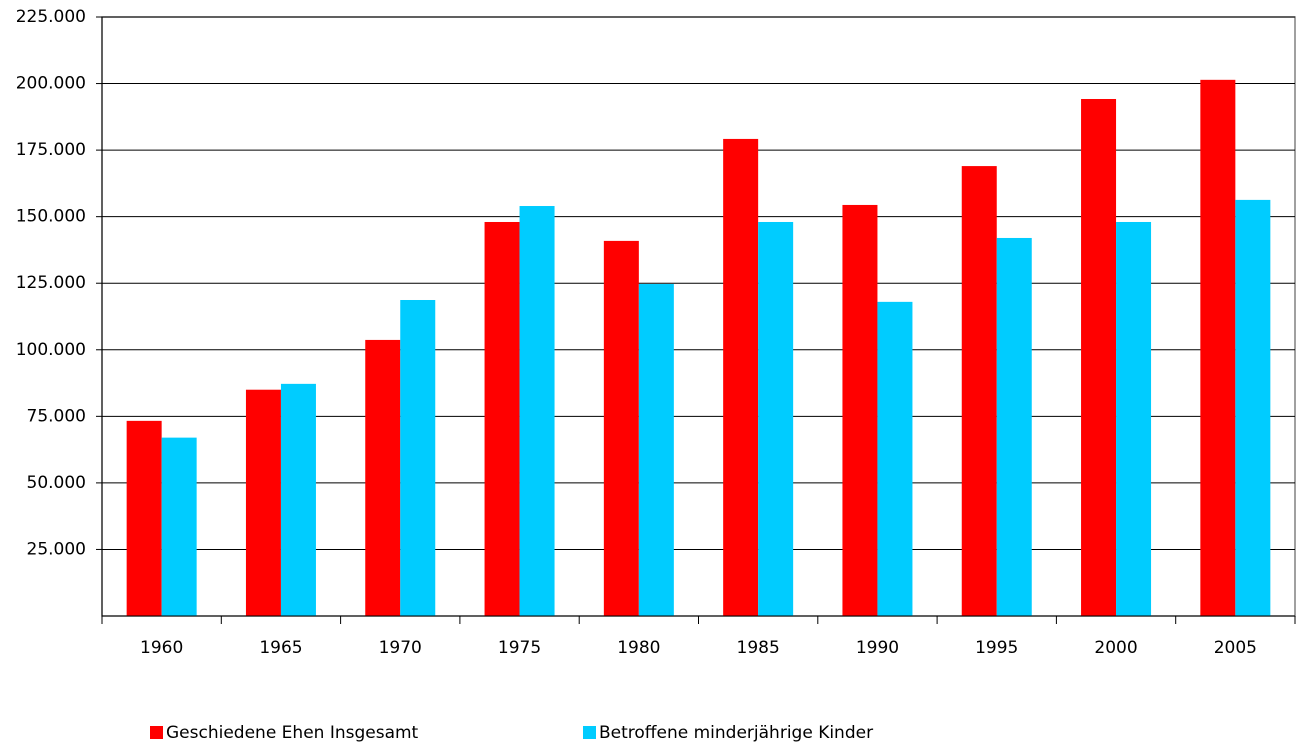  I want to click on x-tick-label: 1990, so click(877, 648).